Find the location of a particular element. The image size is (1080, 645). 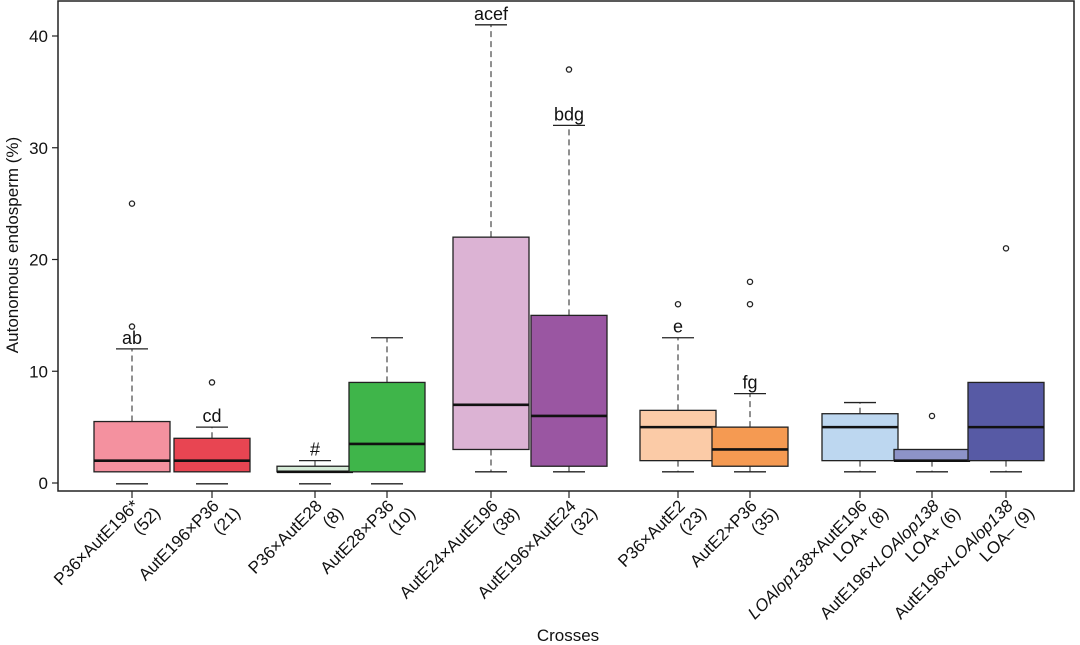

y-axis-label: Autonomous endosperm (%) is located at coordinates (12, 245).